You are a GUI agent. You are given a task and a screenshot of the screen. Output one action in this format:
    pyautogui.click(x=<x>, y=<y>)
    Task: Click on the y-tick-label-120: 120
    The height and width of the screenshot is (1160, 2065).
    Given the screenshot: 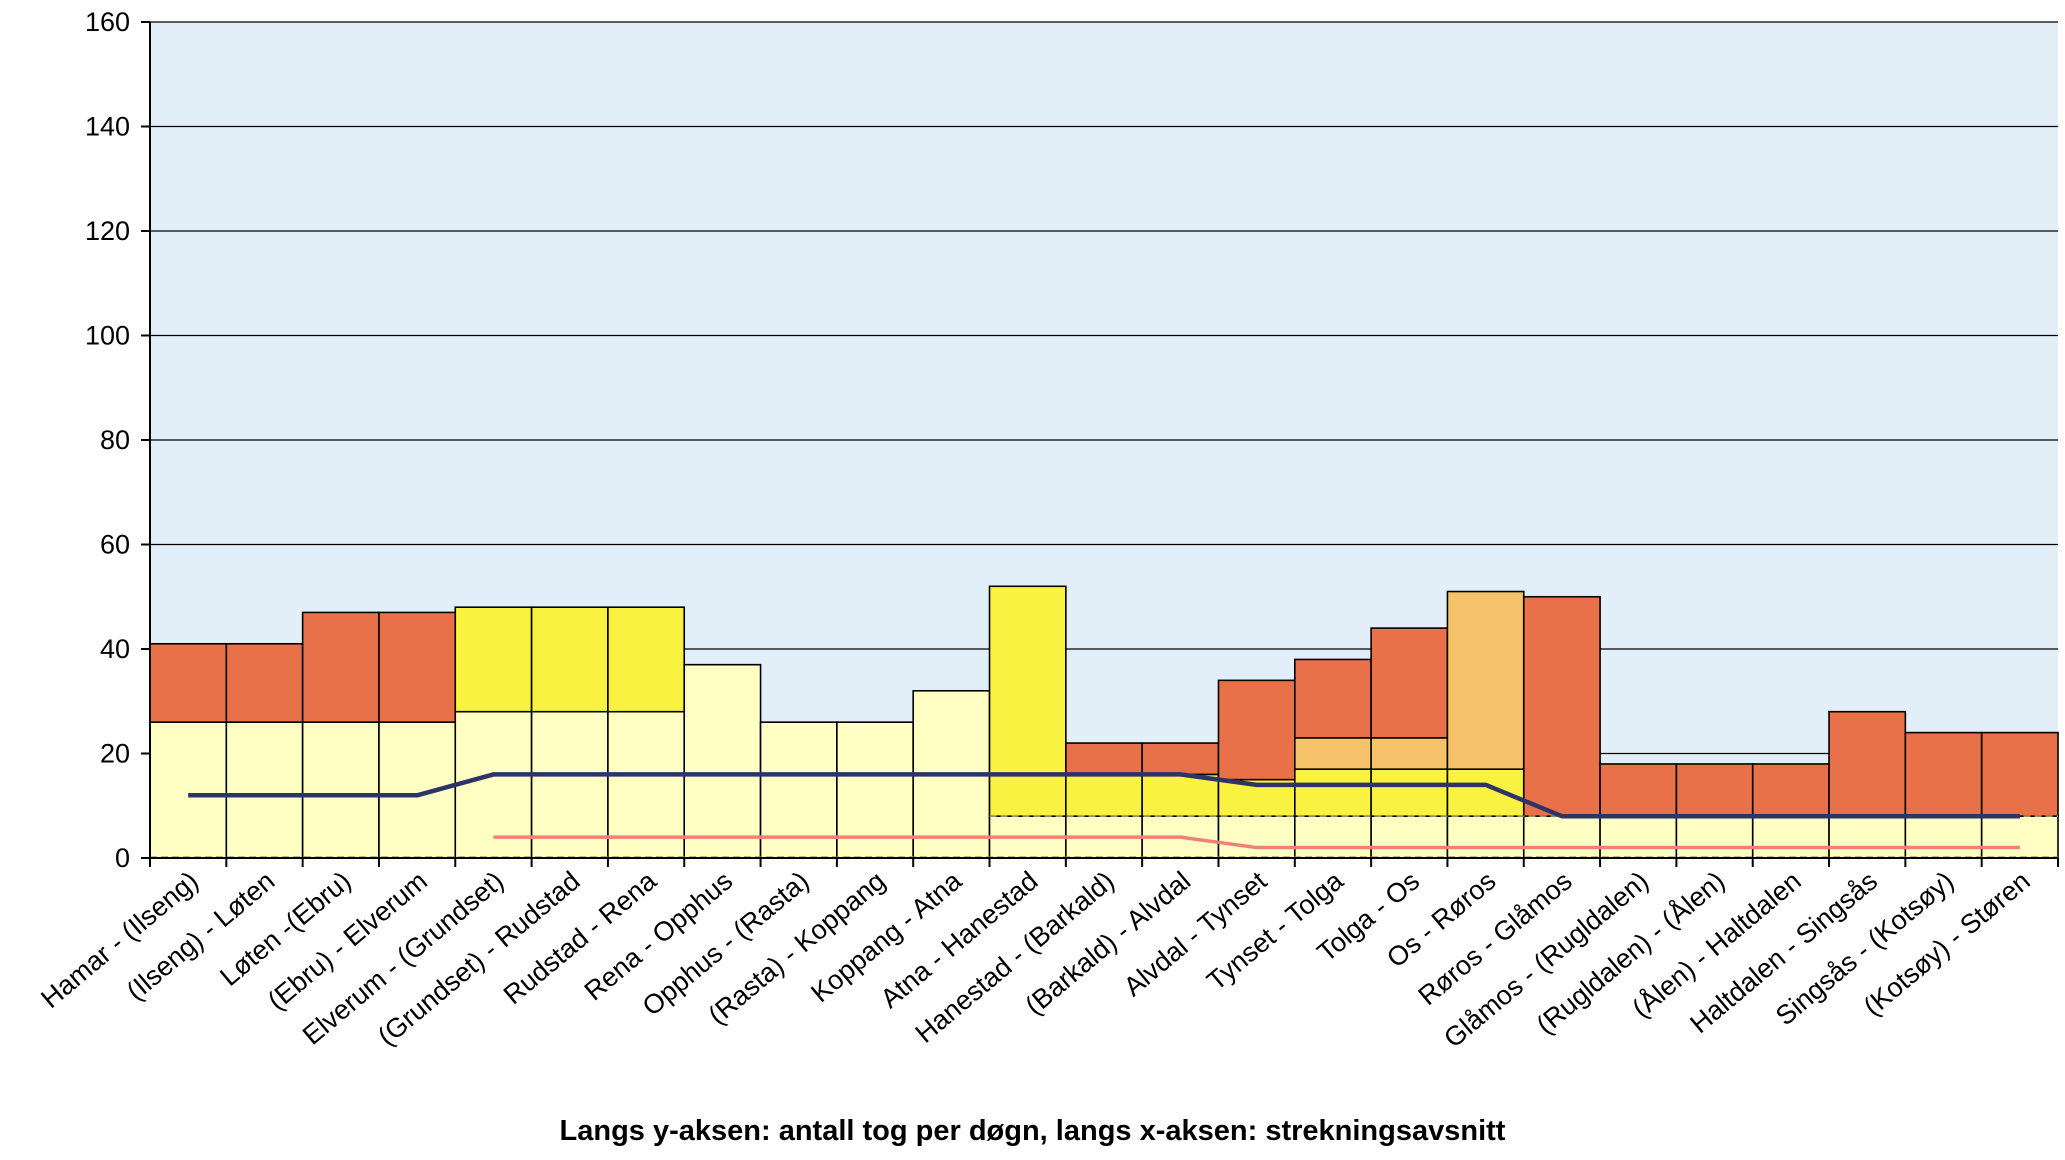 What is the action you would take?
    pyautogui.click(x=107, y=231)
    